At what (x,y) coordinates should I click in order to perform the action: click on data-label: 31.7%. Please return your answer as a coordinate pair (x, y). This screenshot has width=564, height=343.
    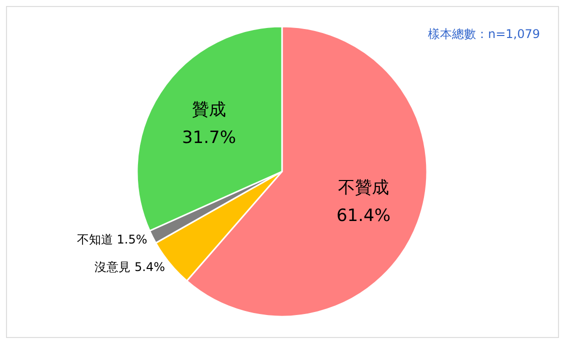
    Looking at the image, I should click on (209, 138).